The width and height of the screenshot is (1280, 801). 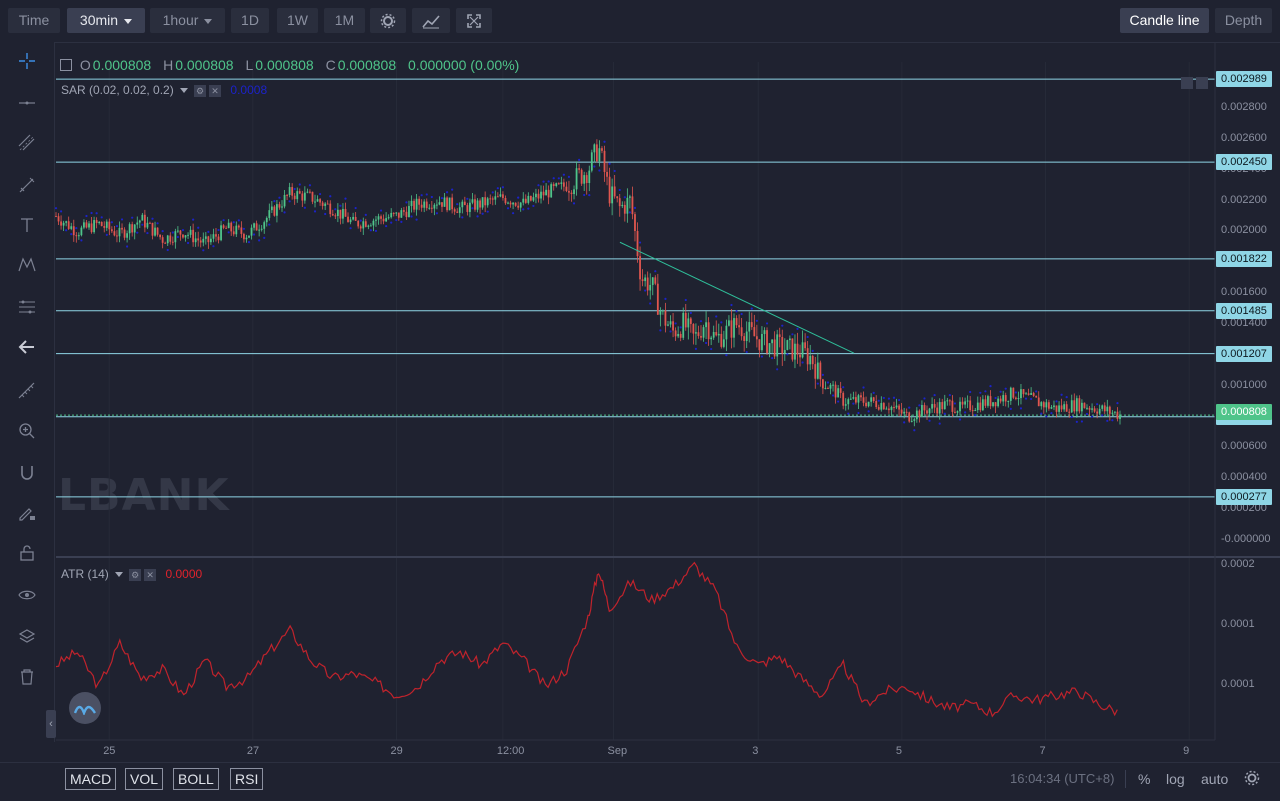 What do you see at coordinates (27, 553) in the screenshot?
I see `lock-tool` at bounding box center [27, 553].